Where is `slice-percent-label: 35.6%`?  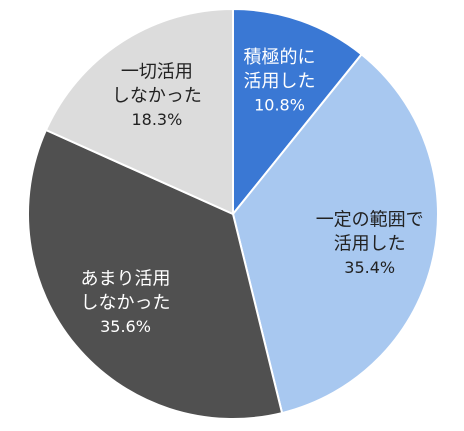
slice-percent-label: 35.6% is located at coordinates (125, 326).